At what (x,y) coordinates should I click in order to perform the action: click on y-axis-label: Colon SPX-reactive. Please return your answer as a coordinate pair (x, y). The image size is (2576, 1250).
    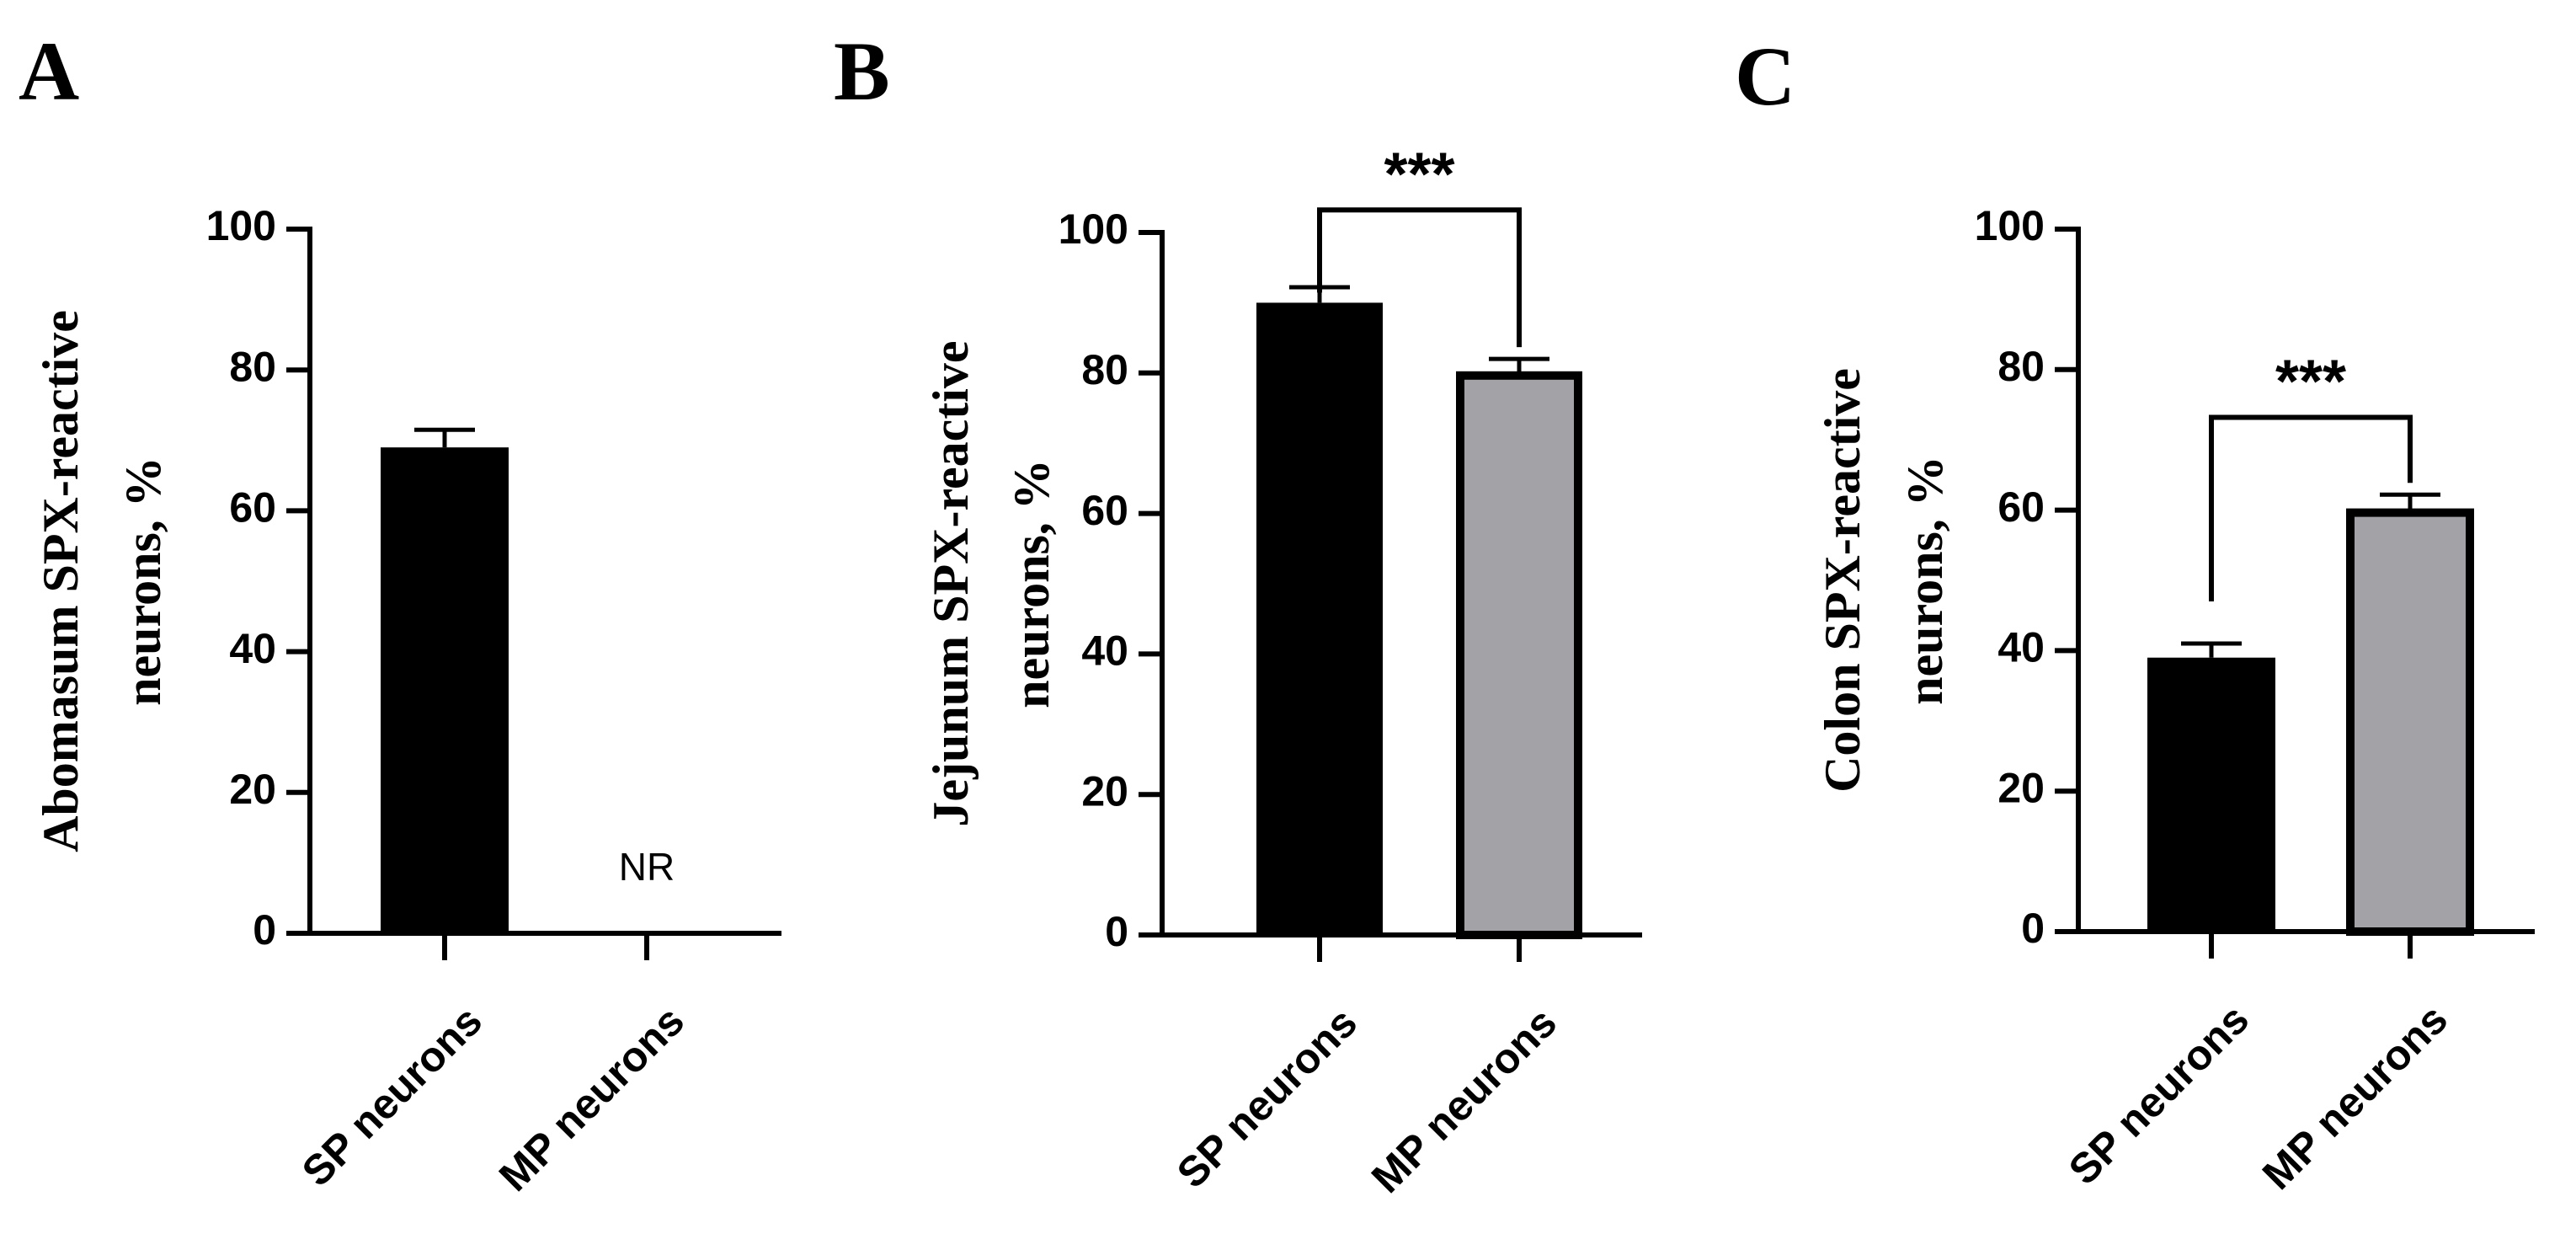
    Looking at the image, I should click on (1842, 580).